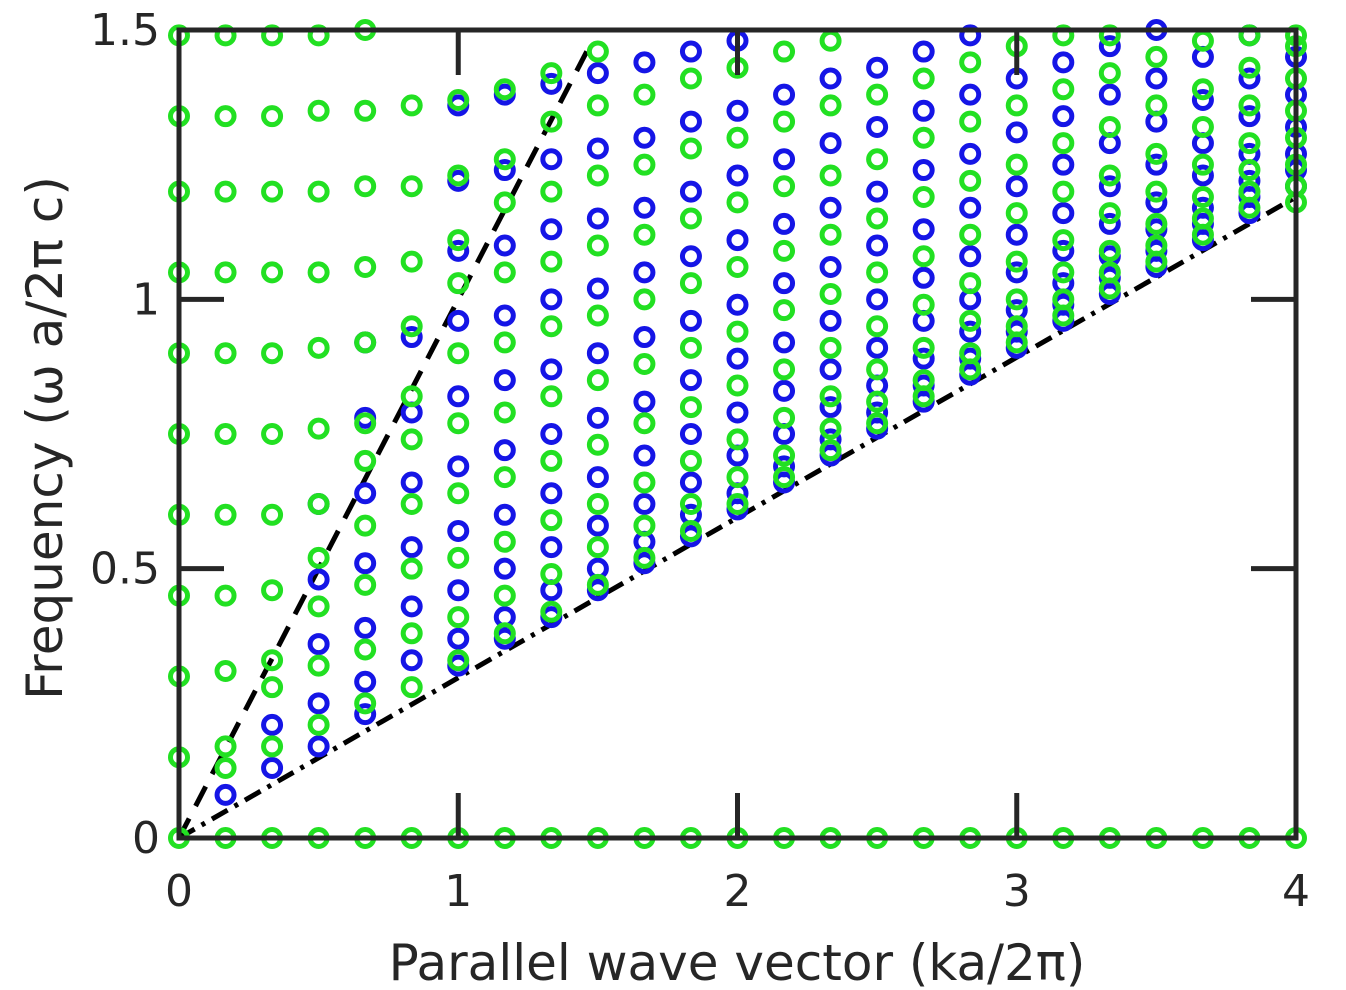  Describe the element at coordinates (125, 569) in the screenshot. I see `y-tick-label: 0.5` at that location.